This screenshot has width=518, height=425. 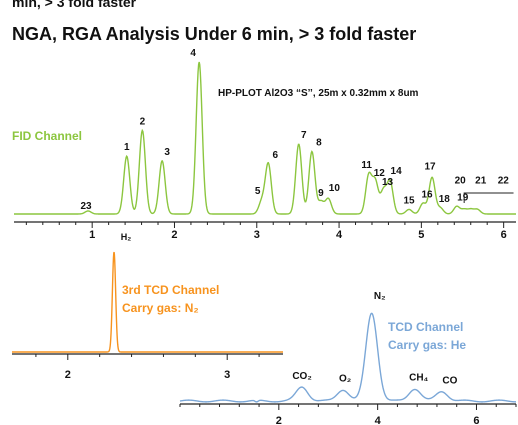 What do you see at coordinates (193, 53) in the screenshot?
I see `fid-peak-label: 4` at bounding box center [193, 53].